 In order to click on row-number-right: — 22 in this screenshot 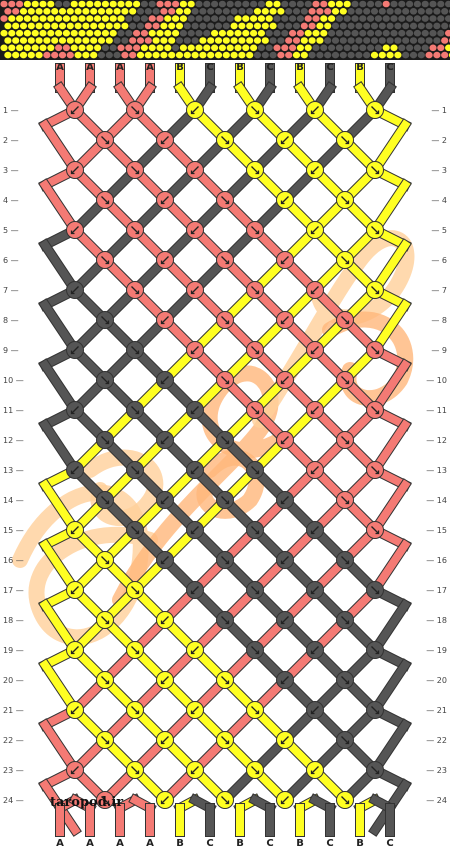, I will do `click(436, 740)`.